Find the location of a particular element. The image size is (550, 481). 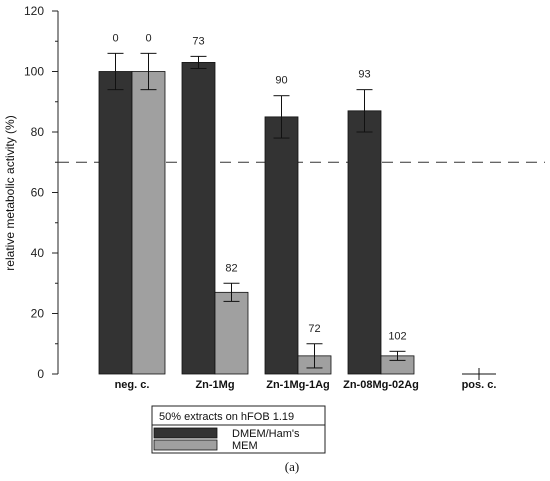

y-tick-label: 80 is located at coordinates (38, 132).